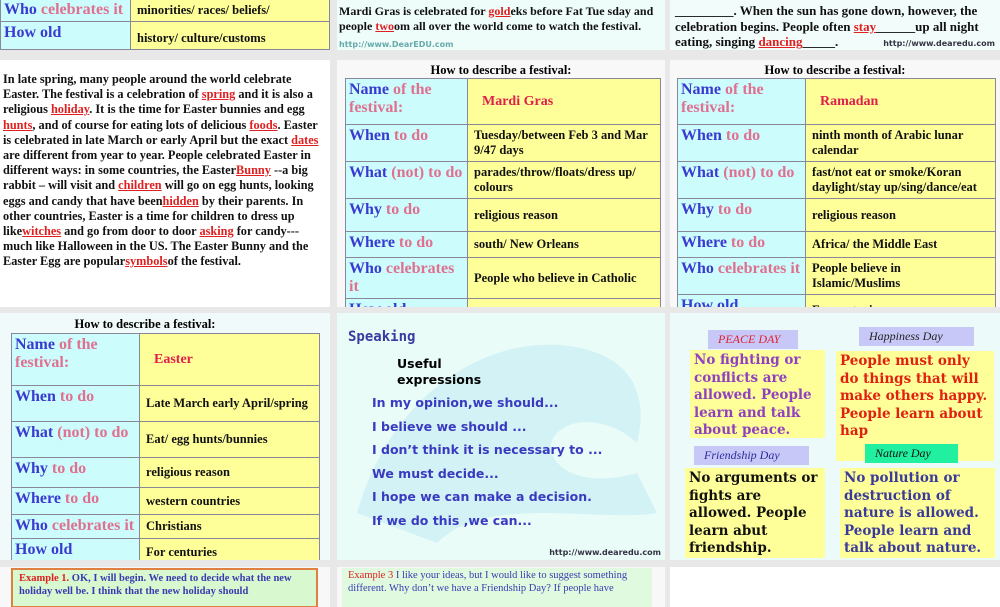 The image size is (1000, 607). What do you see at coordinates (482, 496) in the screenshot?
I see `expression-item: I hope we can make a decision.` at bounding box center [482, 496].